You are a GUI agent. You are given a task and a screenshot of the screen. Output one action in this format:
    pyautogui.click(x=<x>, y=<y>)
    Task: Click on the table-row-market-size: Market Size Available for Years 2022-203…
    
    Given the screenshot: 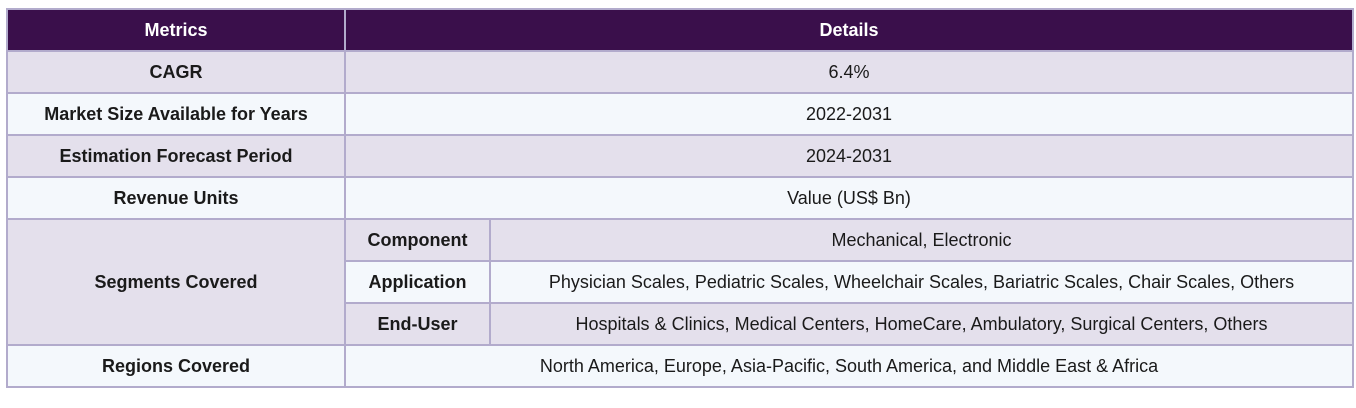 What is the action you would take?
    pyautogui.click(x=680, y=114)
    